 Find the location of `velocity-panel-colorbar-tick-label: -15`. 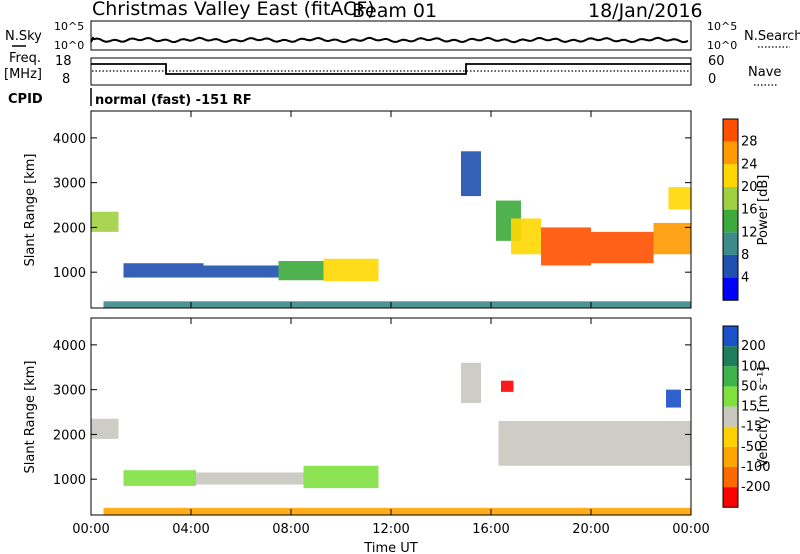

velocity-panel-colorbar-tick-label: -15 is located at coordinates (751, 427).